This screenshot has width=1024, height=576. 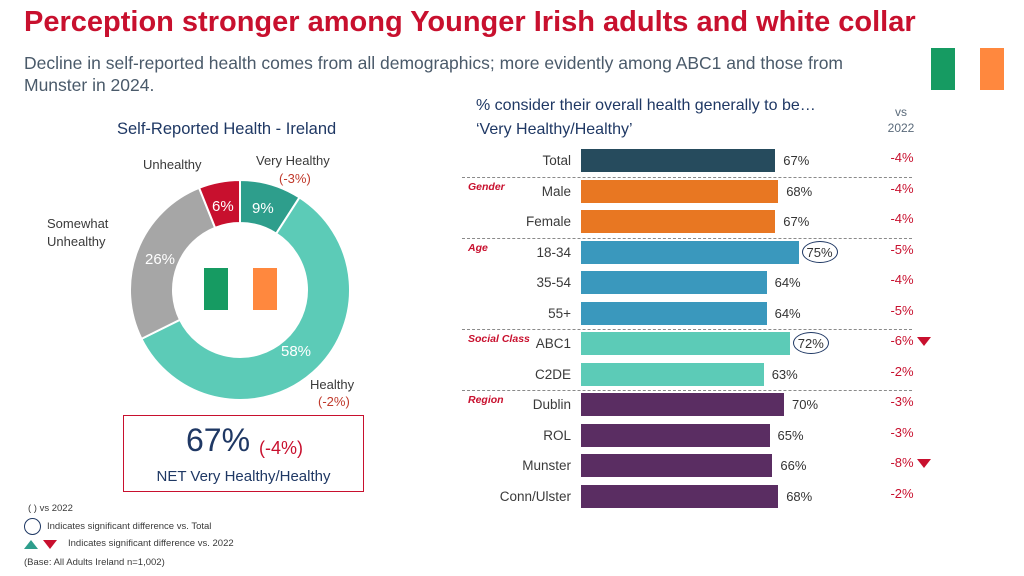 What do you see at coordinates (243, 476) in the screenshot?
I see `net-label: NET Very Healthy/Healthy` at bounding box center [243, 476].